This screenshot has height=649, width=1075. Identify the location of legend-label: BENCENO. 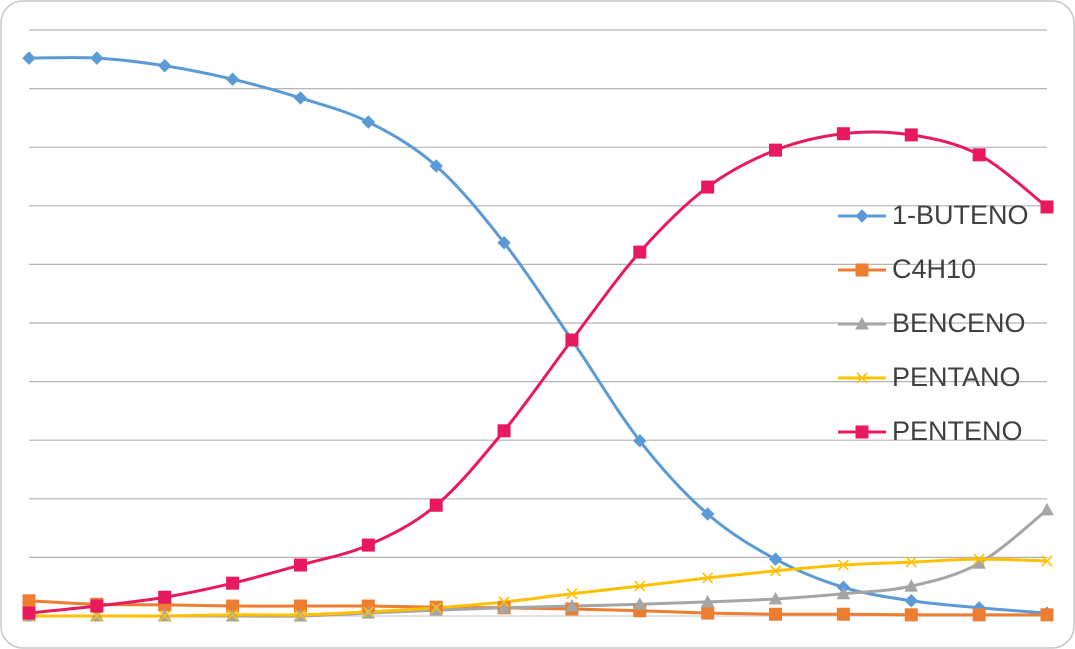
(959, 323).